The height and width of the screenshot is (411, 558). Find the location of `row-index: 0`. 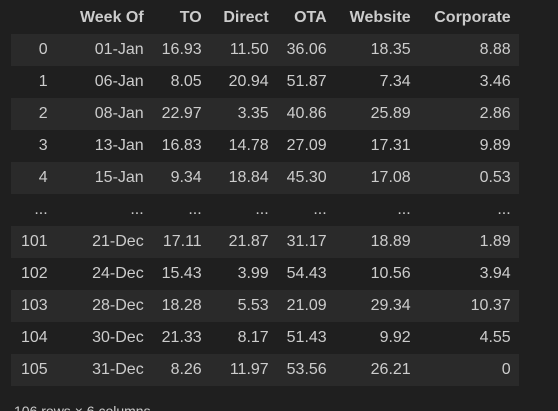

row-index: 0 is located at coordinates (43, 49).